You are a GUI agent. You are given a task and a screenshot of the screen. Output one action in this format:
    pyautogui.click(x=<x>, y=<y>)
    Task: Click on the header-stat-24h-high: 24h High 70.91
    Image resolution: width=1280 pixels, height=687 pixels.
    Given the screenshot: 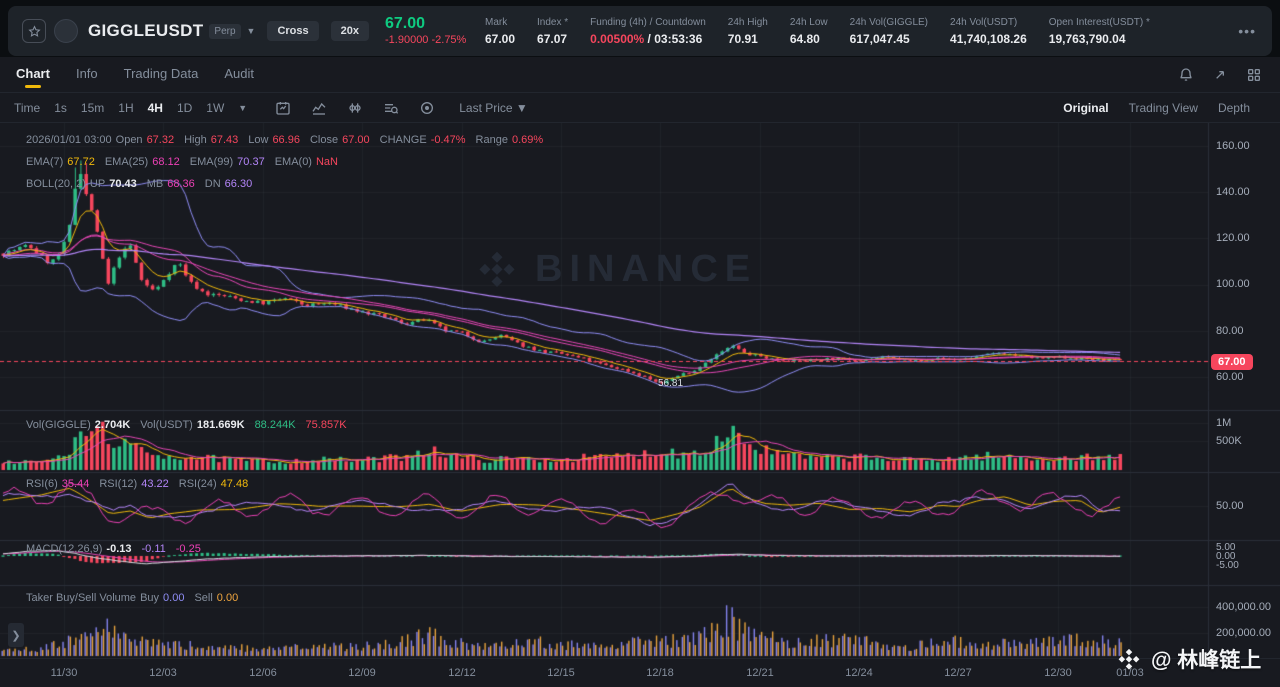 What is the action you would take?
    pyautogui.click(x=747, y=31)
    